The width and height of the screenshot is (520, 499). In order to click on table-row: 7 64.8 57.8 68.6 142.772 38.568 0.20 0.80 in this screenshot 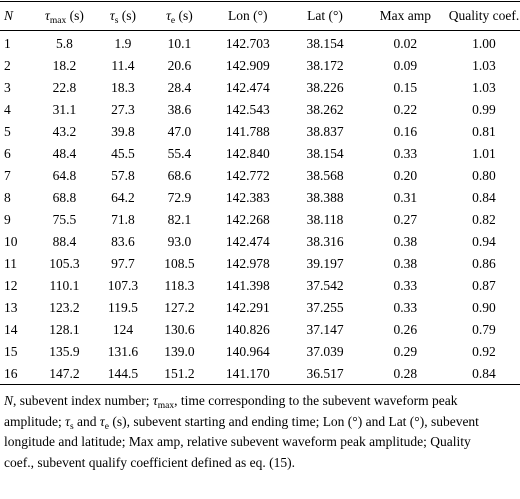, I will do `click(260, 176)`.